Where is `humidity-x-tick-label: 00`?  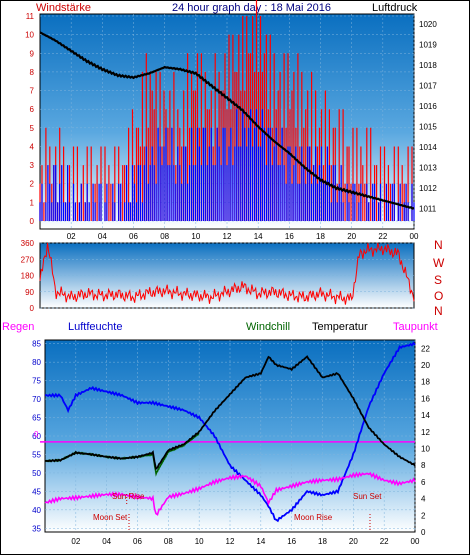
humidity-x-tick-label: 00 is located at coordinates (415, 541).